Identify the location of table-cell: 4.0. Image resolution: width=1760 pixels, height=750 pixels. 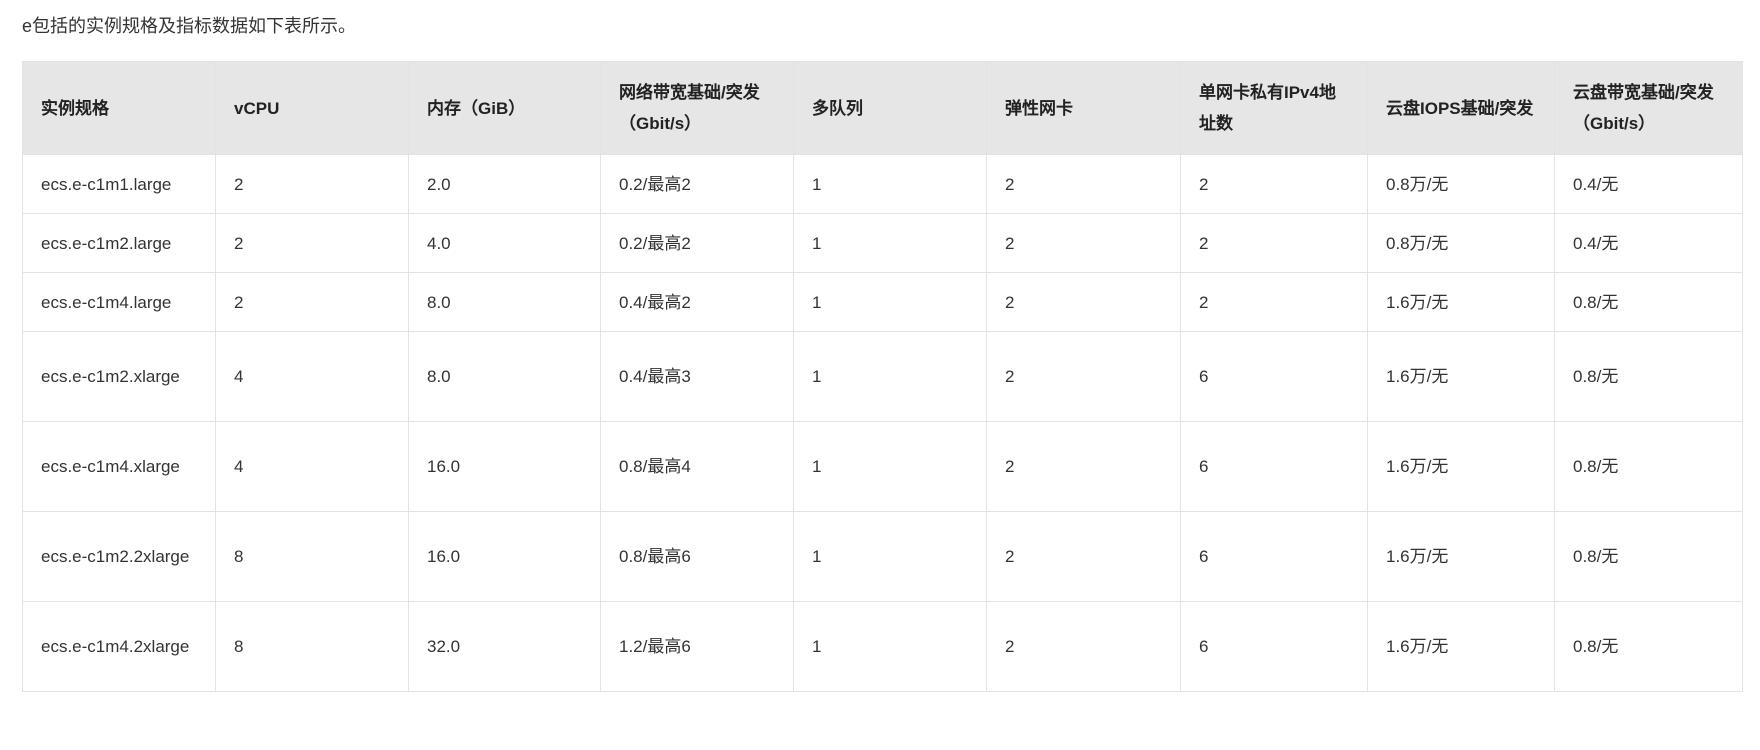
(504, 243).